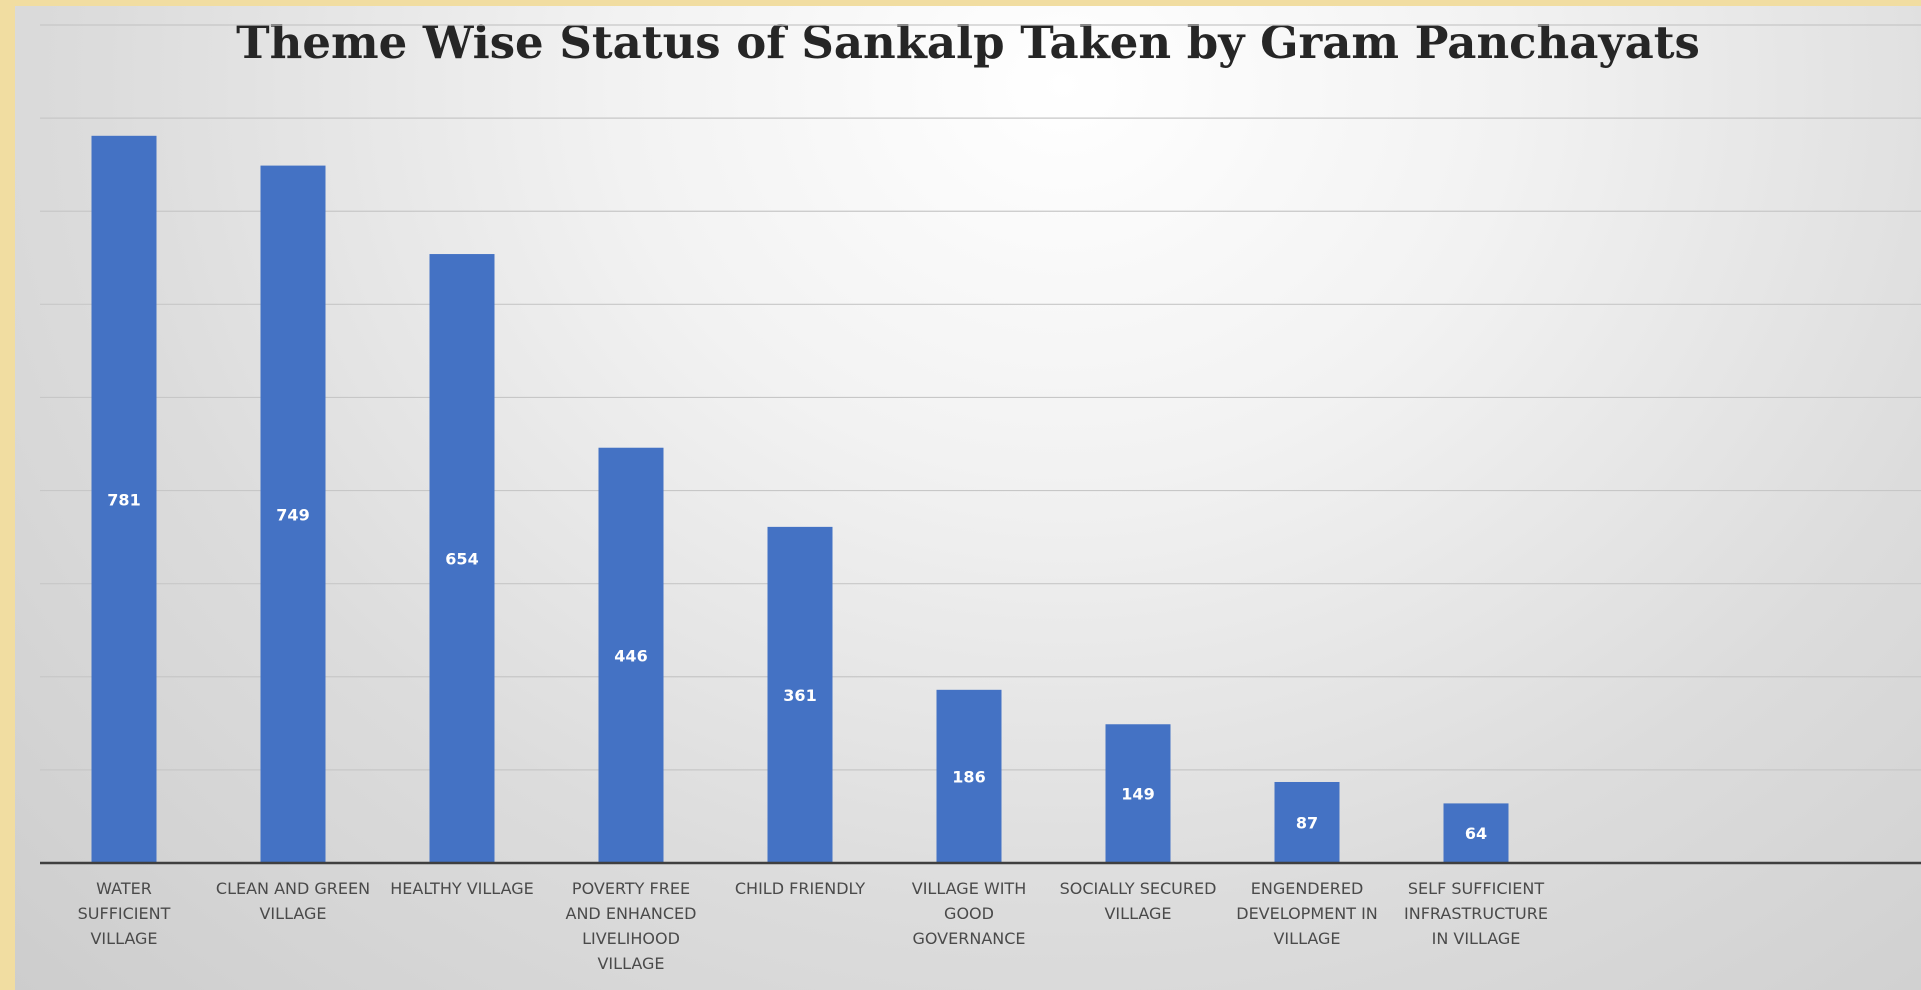  I want to click on bar-value-label: 781, so click(123, 499).